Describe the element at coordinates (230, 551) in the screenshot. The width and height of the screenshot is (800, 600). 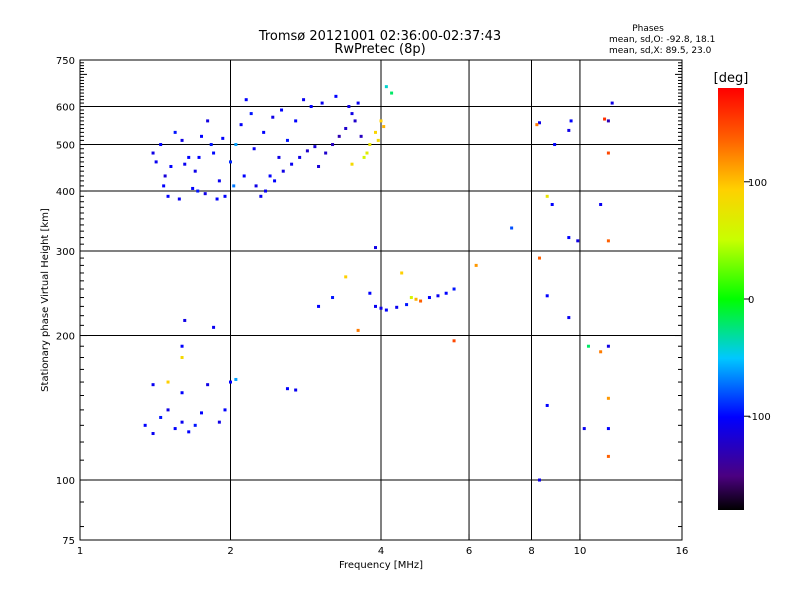
I see `x-tick-label: 2` at that location.